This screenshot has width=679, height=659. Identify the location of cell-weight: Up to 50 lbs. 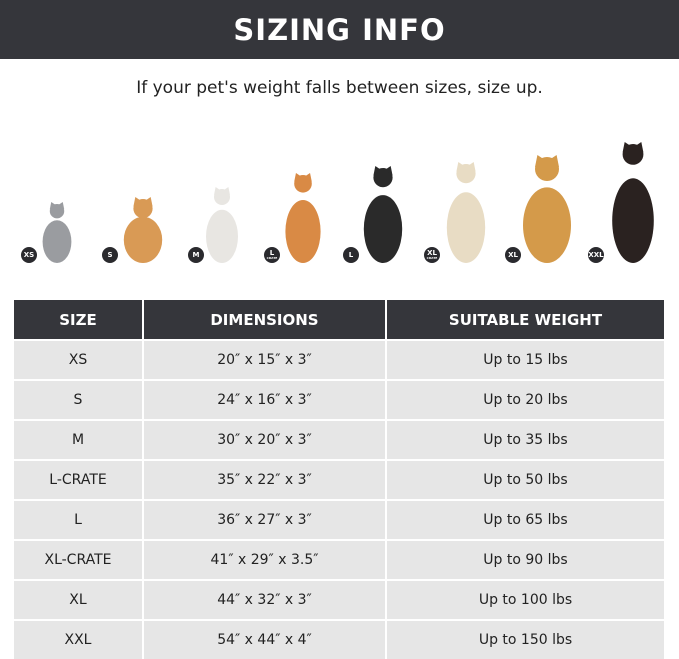
(525, 479).